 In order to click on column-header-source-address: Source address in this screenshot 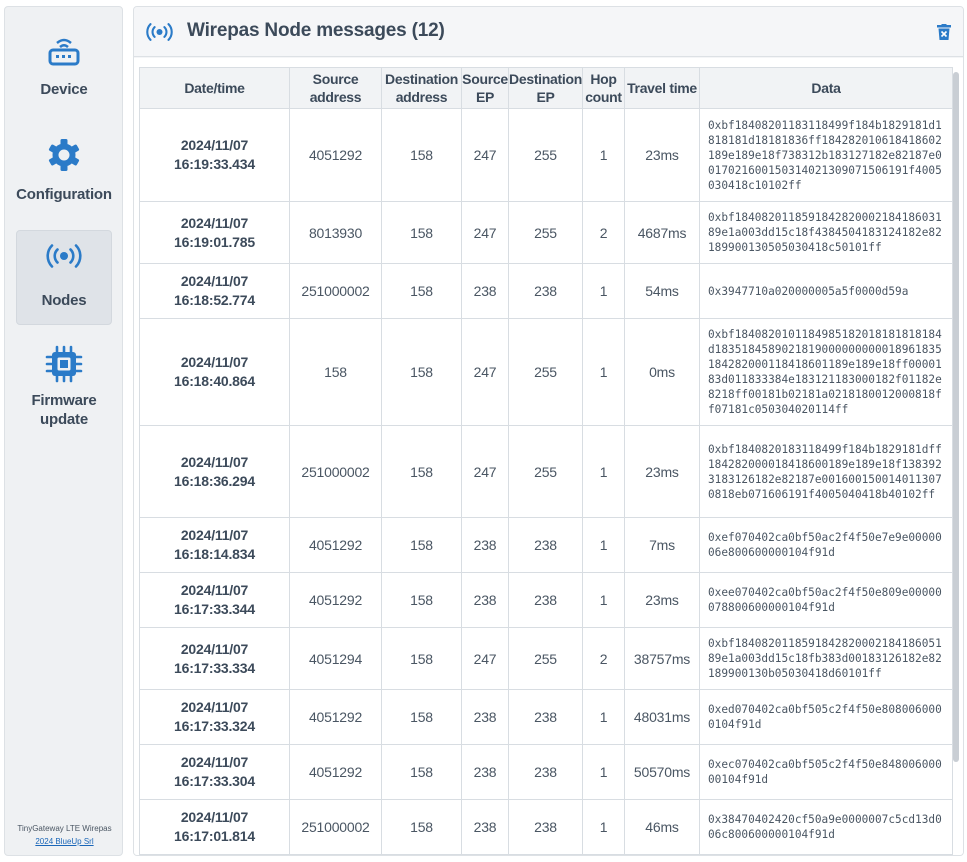, I will do `click(335, 88)`.